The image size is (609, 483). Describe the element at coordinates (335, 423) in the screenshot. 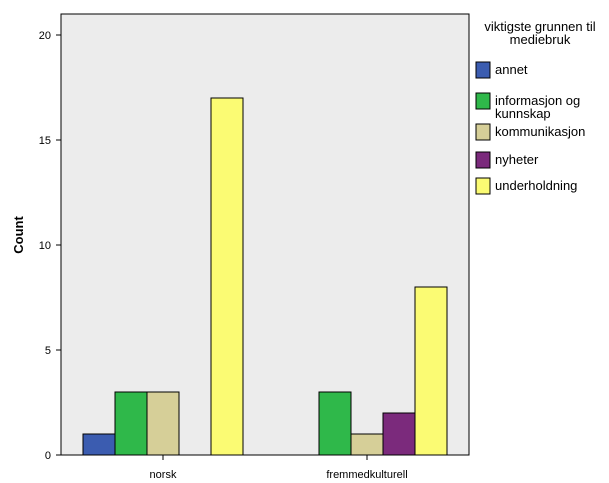

I see `bar-informasjon-og-kunnskap-fremmedkulturell` at that location.